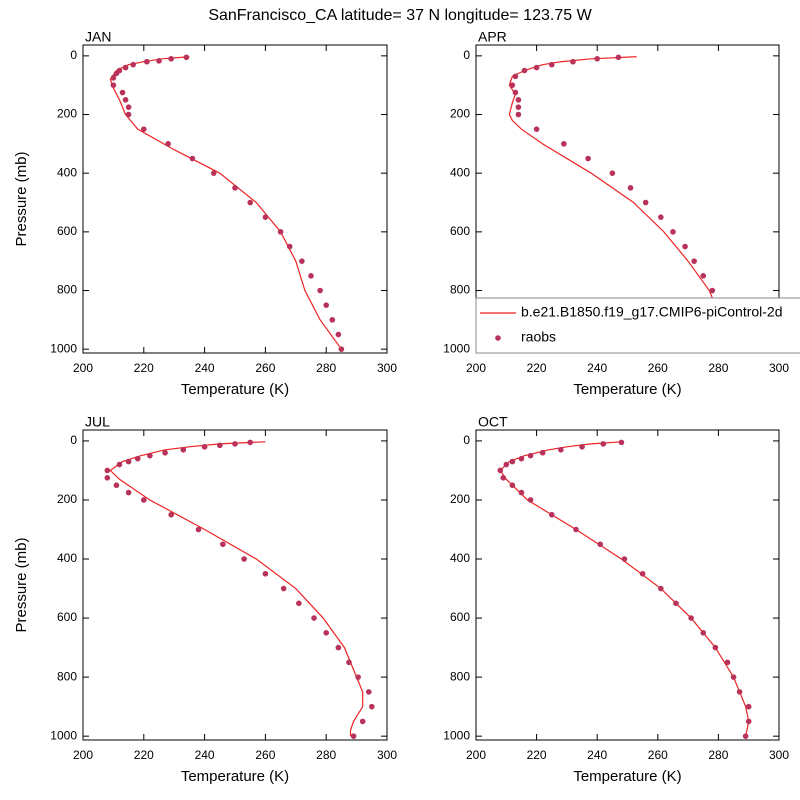 The width and height of the screenshot is (800, 800). Describe the element at coordinates (652, 312) in the screenshot. I see `legend-label: b.e21.B1850.f19_g17.CMIP6-piControl-2d` at that location.